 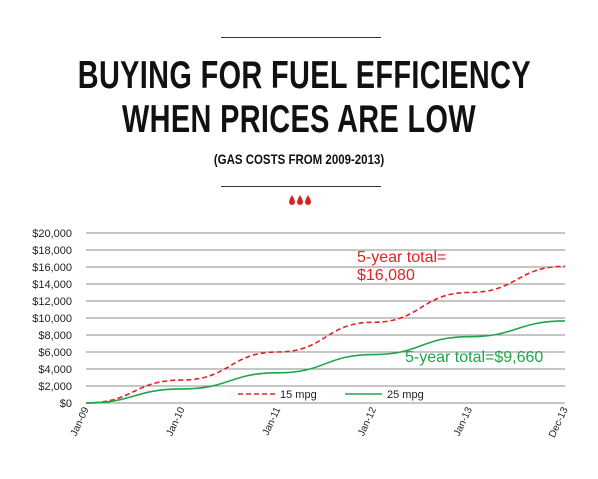 I want to click on x-tick-label: Jan-09, so click(x=80, y=421).